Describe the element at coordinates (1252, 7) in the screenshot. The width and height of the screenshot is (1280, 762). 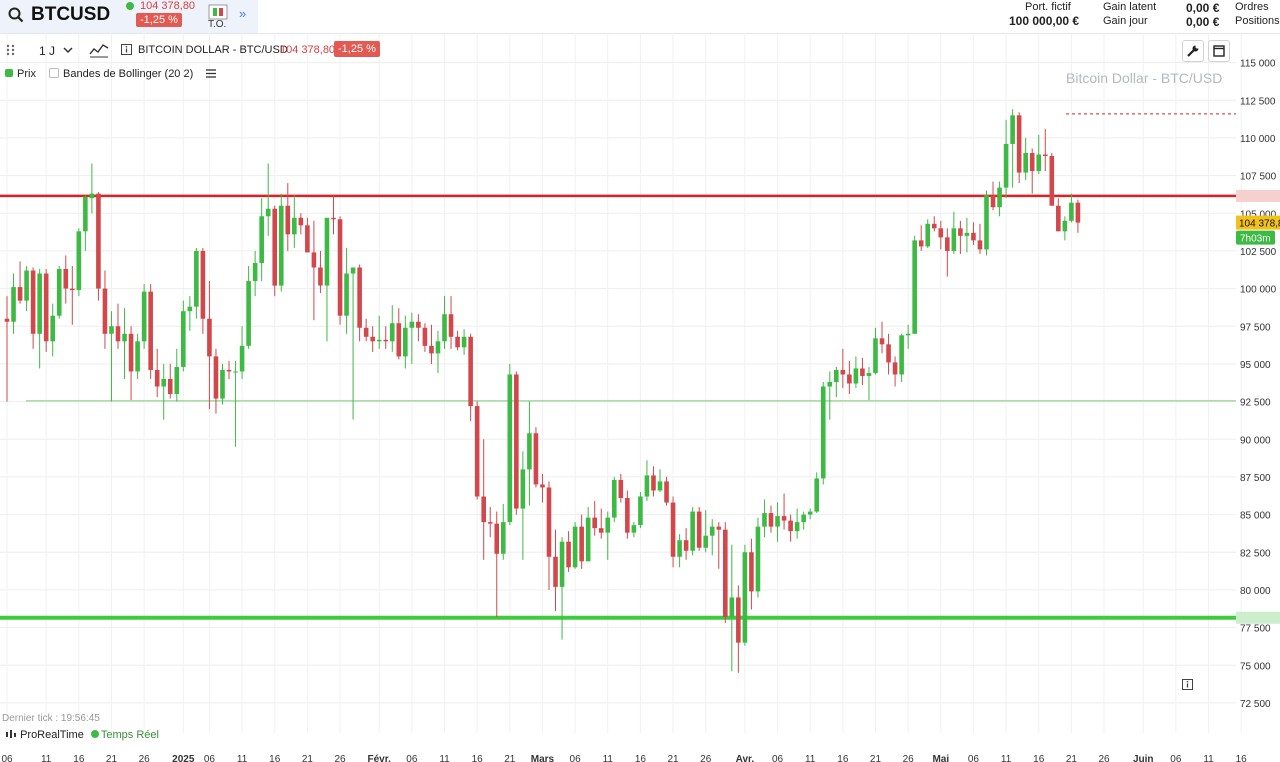
I see `orders-link: Ordres` at that location.